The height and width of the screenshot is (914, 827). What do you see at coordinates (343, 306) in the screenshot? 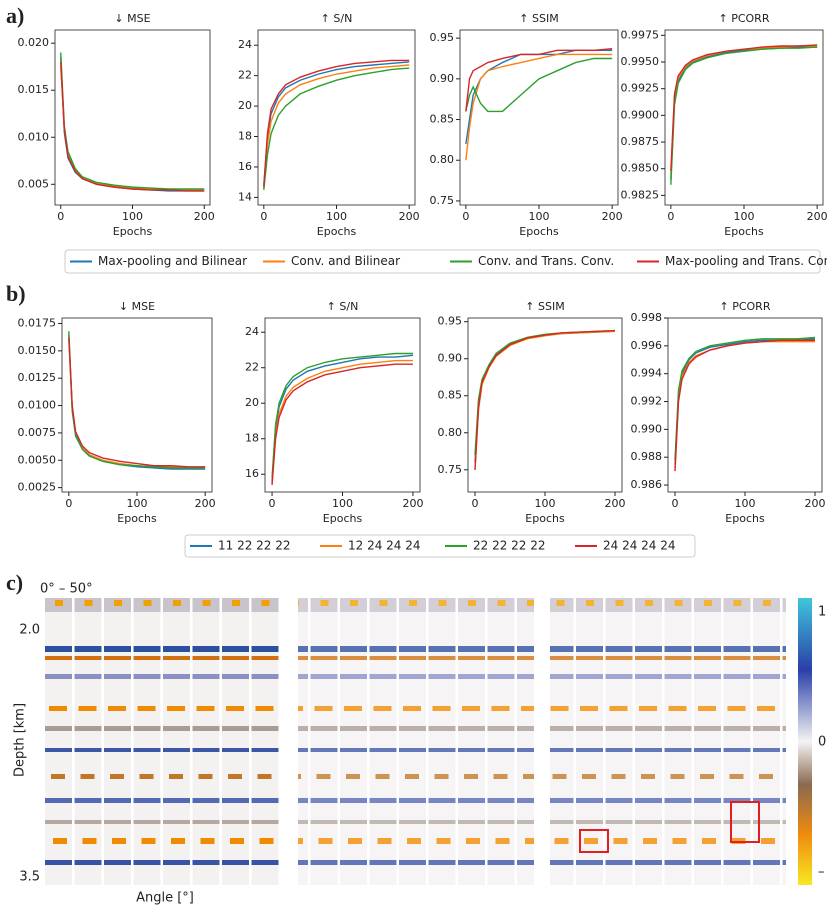
I see `chart-title: ↑ S/N` at bounding box center [343, 306].